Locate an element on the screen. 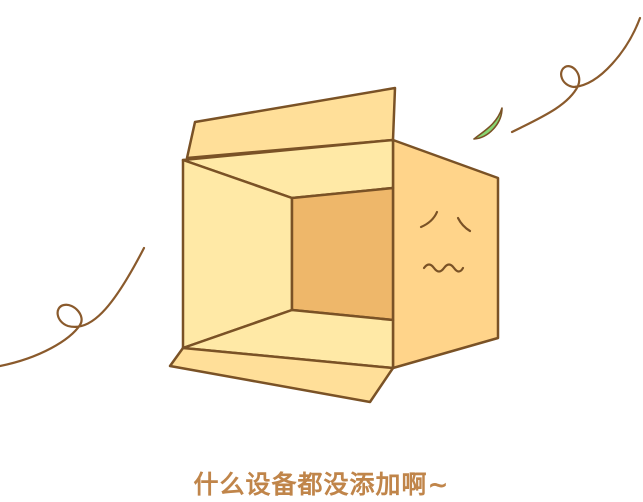  empty-message: 什么设备都没添加啊~ is located at coordinates (321, 484).